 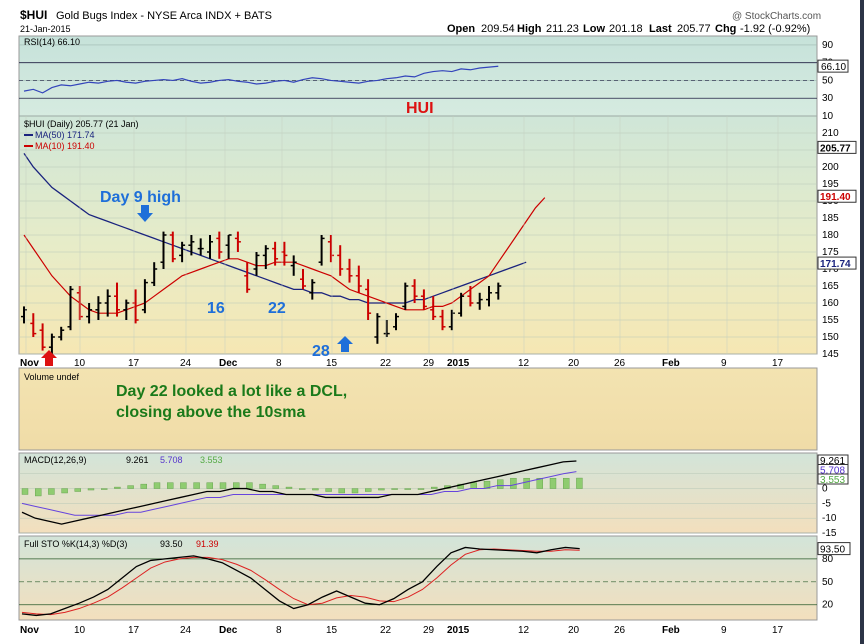 I want to click on arrow-down-icon, so click(x=145, y=213).